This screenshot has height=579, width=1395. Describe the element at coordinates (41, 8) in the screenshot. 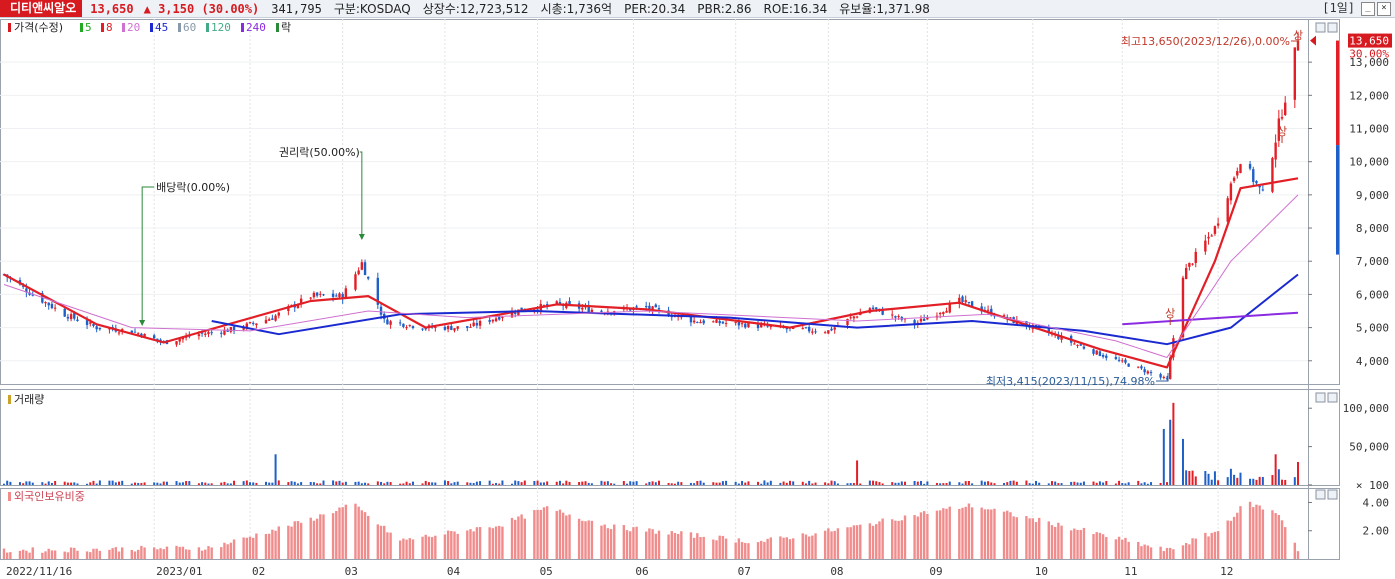

I see `stock-name: 디티앤씨알오` at that location.